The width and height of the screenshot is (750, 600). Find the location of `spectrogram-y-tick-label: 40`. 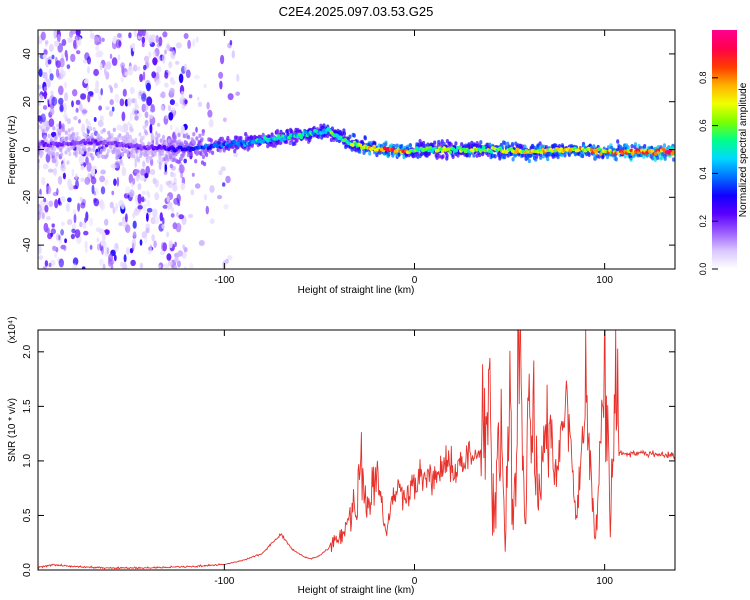

spectrogram-y-tick-label: 40 is located at coordinates (27, 54).